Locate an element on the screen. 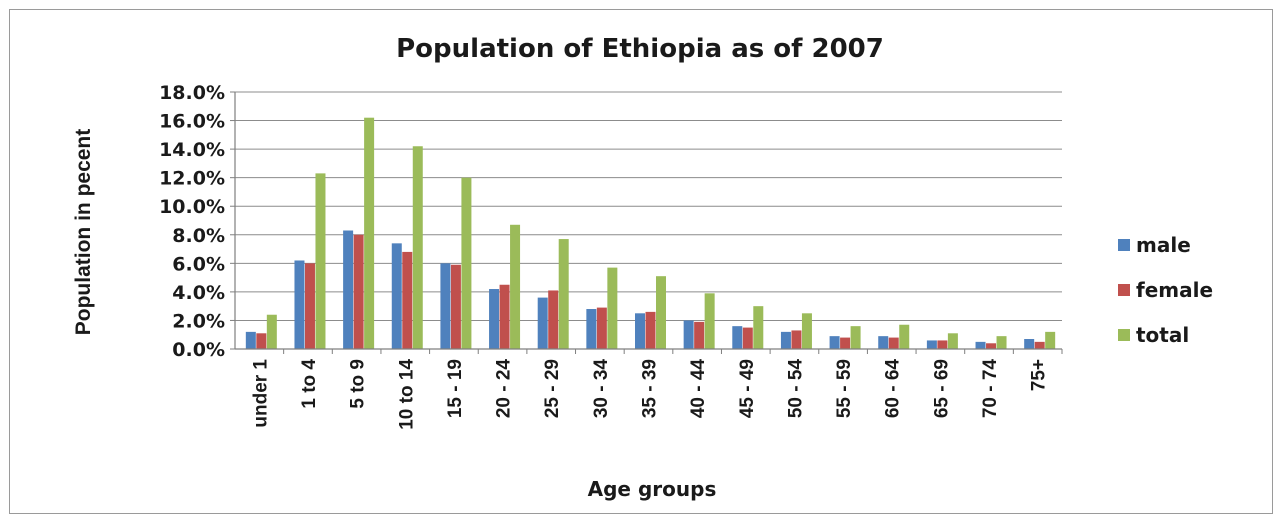 The image size is (1282, 522). x-tick-label: 70 - 74 is located at coordinates (990, 389).